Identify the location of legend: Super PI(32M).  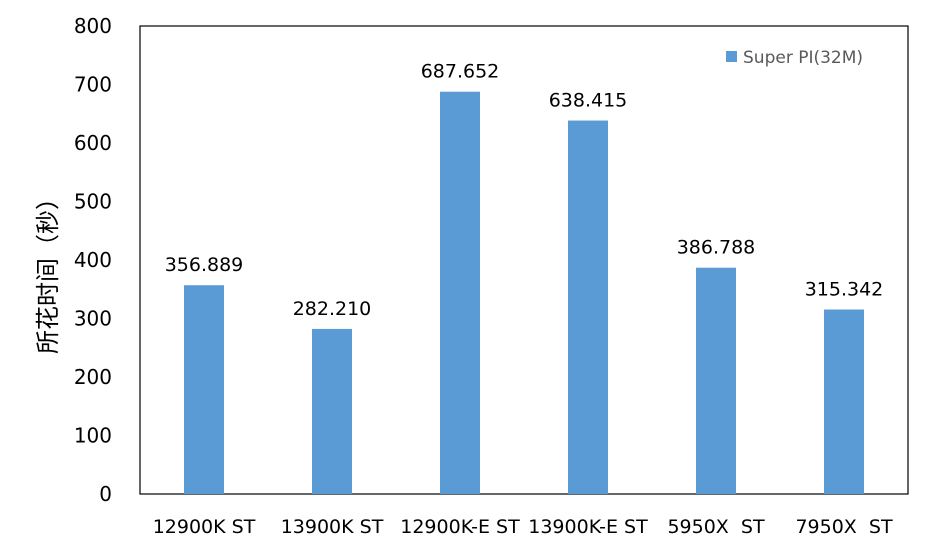
(794, 58).